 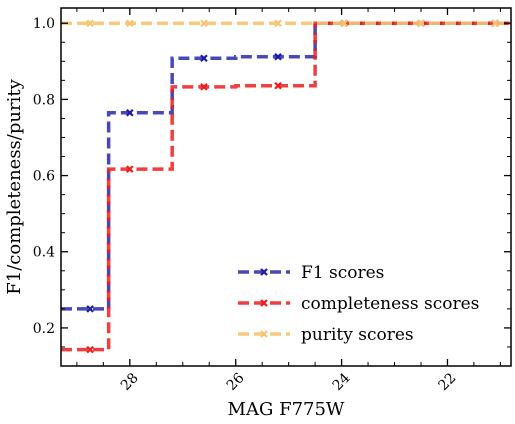 What do you see at coordinates (14, 186) in the screenshot?
I see `y-axis-label: F1/completeness/purity` at bounding box center [14, 186].